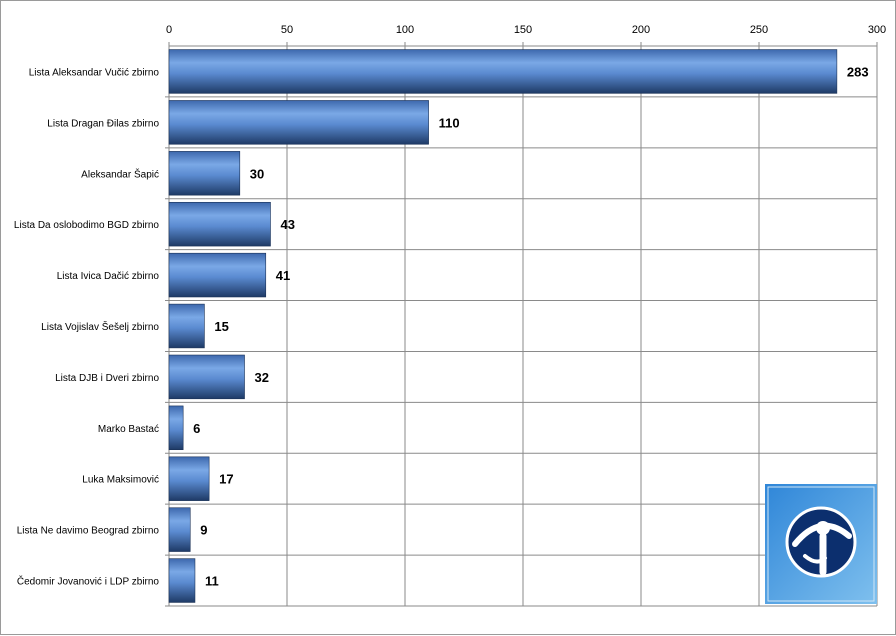  I want to click on category-label: Čedomir Jovanović i LDP zbirno, so click(88, 581).